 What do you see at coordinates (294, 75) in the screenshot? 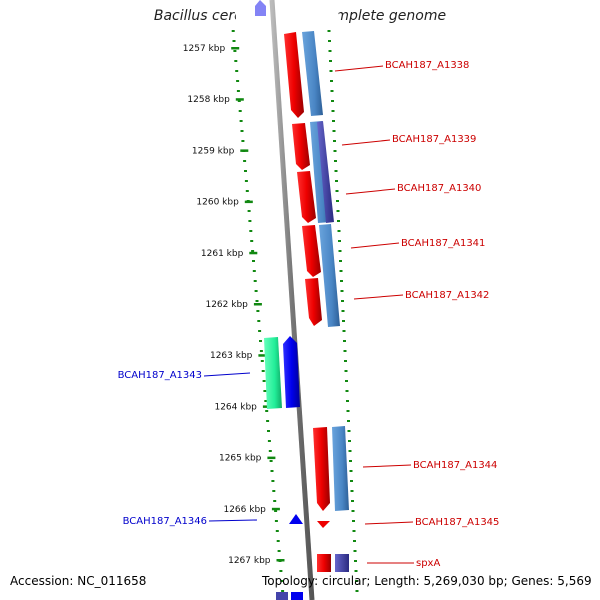
I see `cds-arrow-a1338` at bounding box center [294, 75].